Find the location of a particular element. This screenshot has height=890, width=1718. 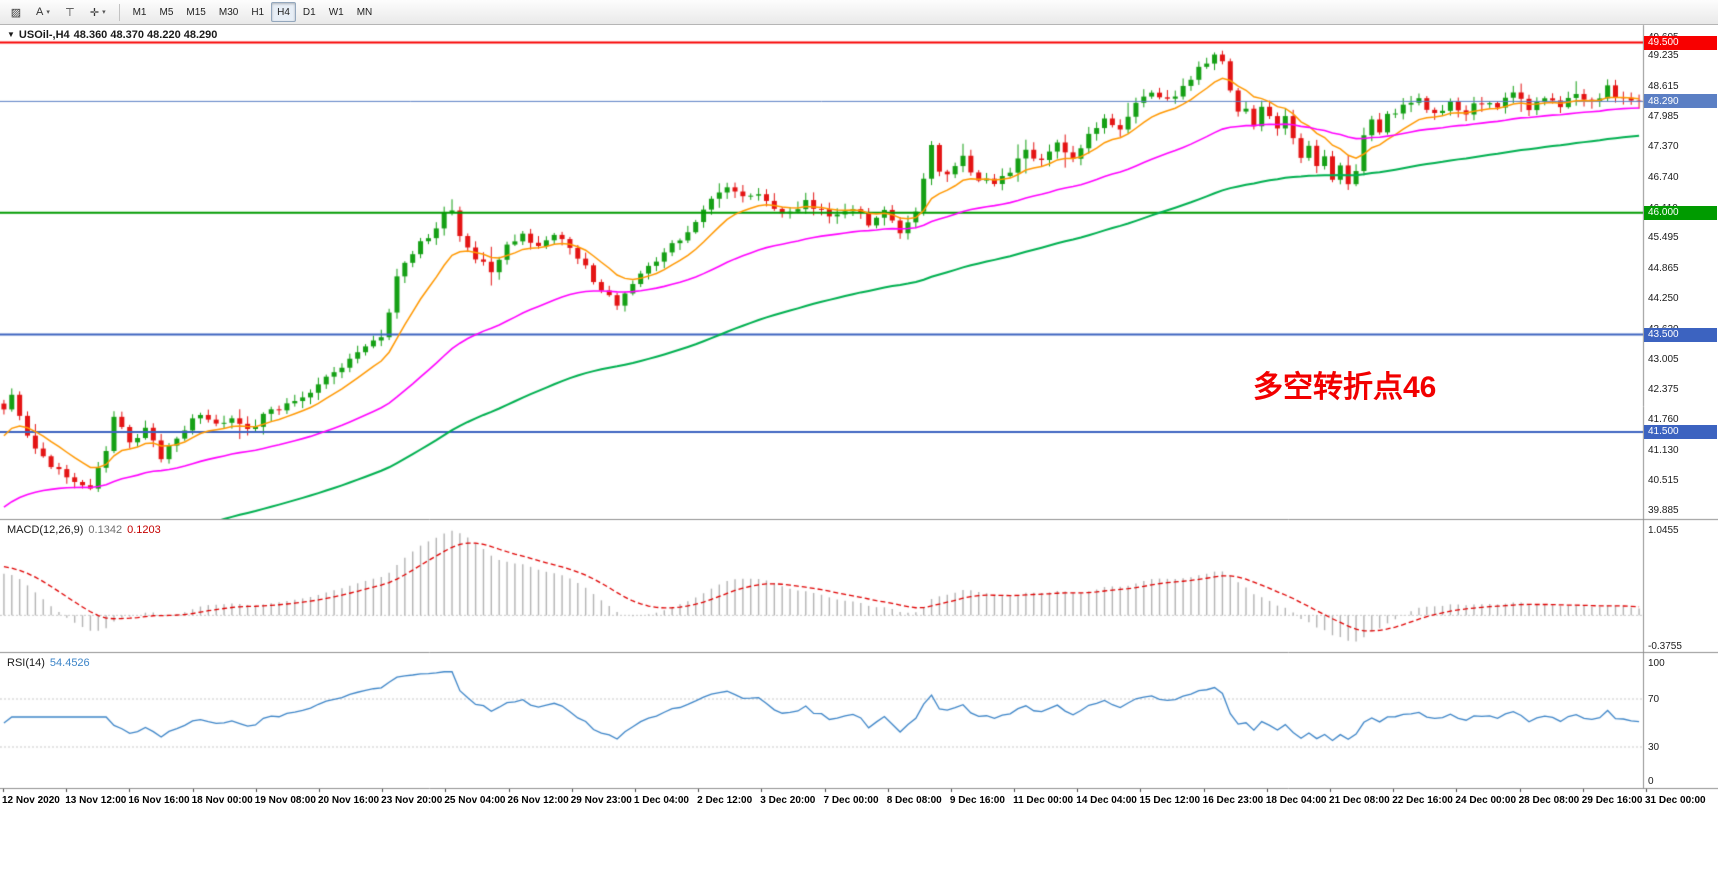

hatch-pattern-tool-icon: ▨ is located at coordinates (16, 12).